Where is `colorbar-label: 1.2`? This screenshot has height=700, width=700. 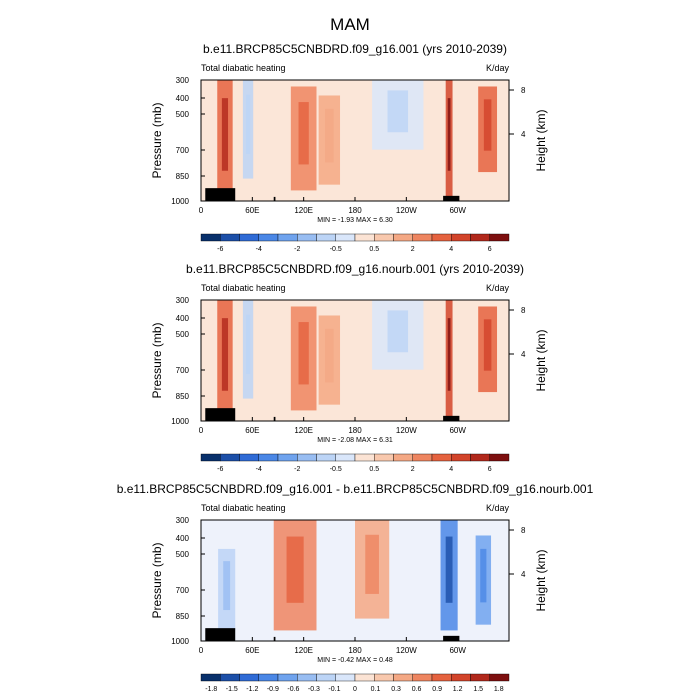
colorbar-label: 1.2 is located at coordinates (458, 689).